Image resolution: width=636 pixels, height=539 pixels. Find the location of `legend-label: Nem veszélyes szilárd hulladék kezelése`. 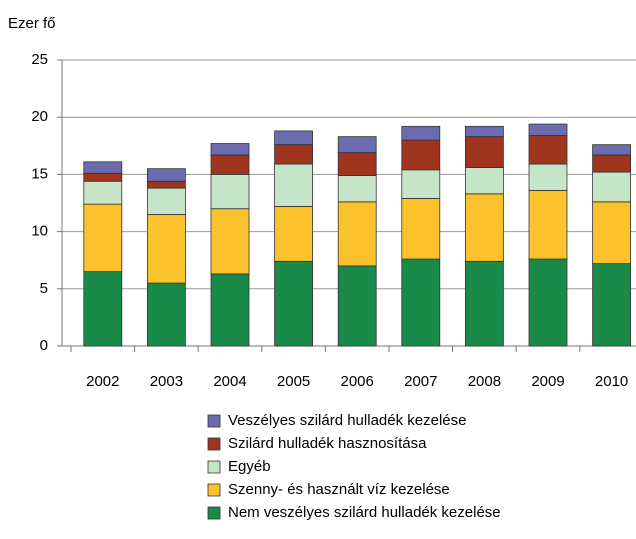

legend-label: Nem veszélyes szilárd hulladék kezelése is located at coordinates (364, 512).